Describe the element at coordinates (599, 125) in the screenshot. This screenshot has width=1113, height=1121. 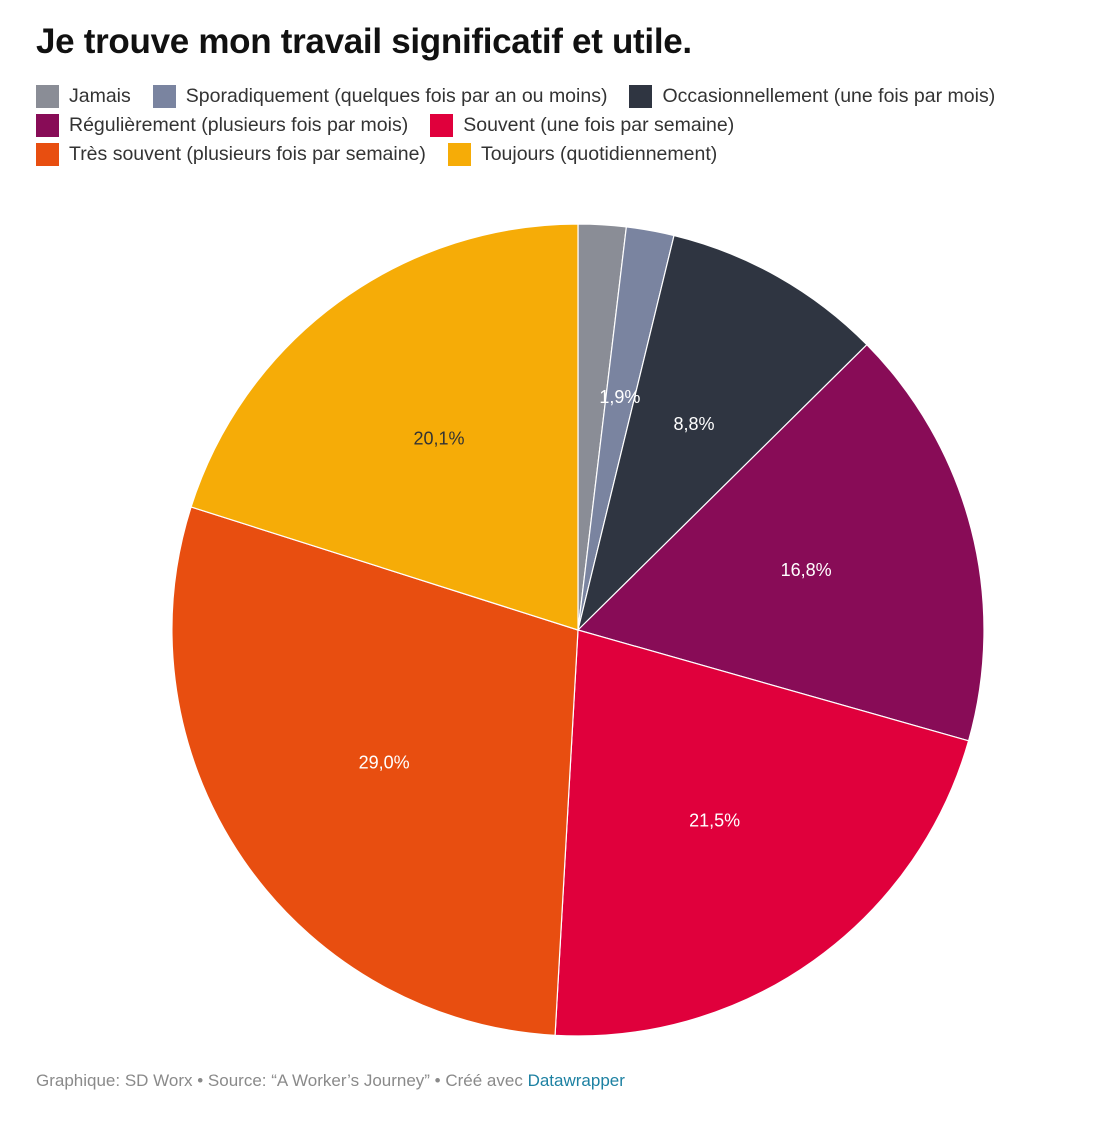
I see `legend-label: Souvent (une fois par semaine)` at that location.